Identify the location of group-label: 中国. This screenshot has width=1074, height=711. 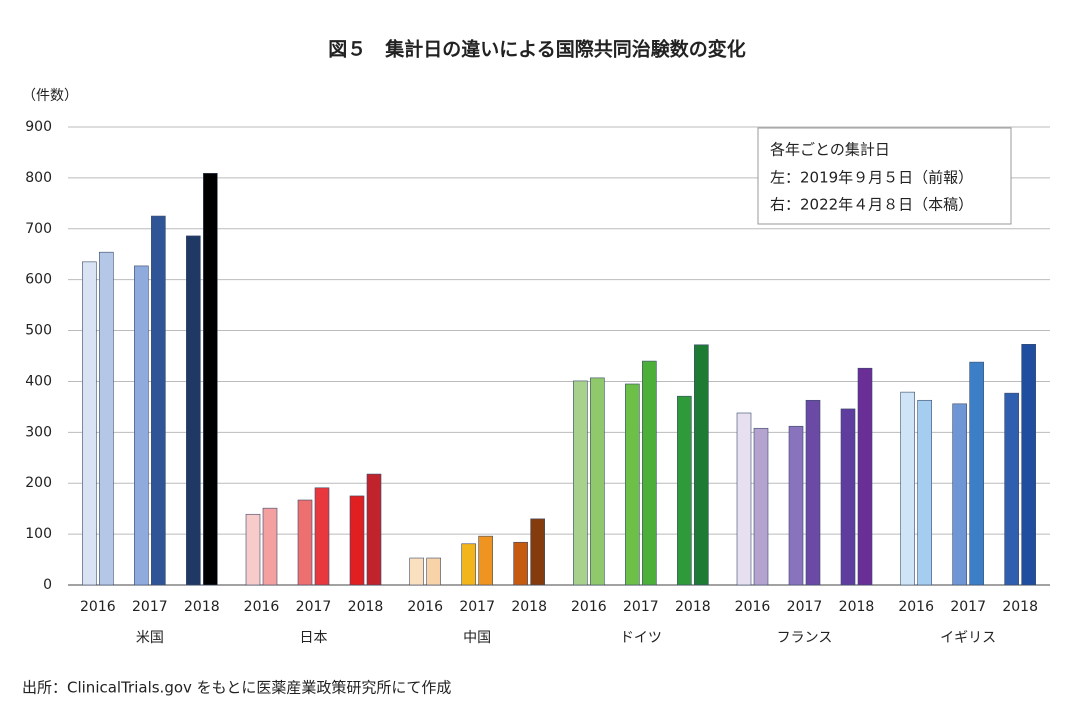
(477, 638).